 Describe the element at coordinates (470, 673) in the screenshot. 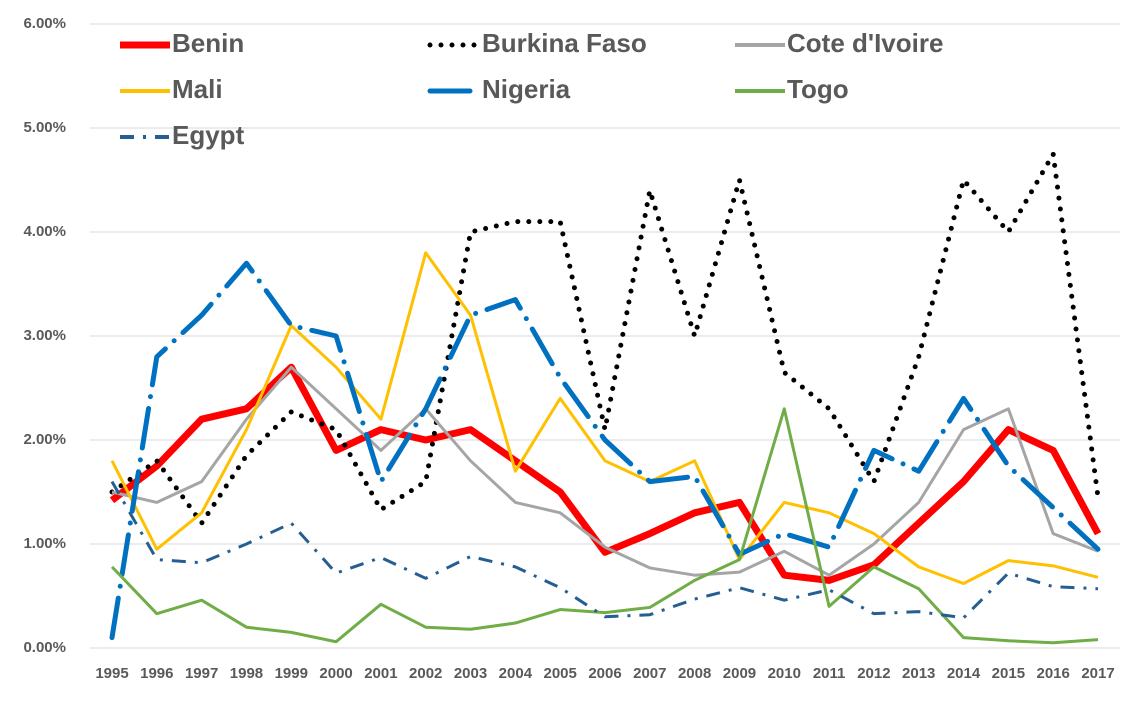

I see `x-tick-label: 2003` at that location.